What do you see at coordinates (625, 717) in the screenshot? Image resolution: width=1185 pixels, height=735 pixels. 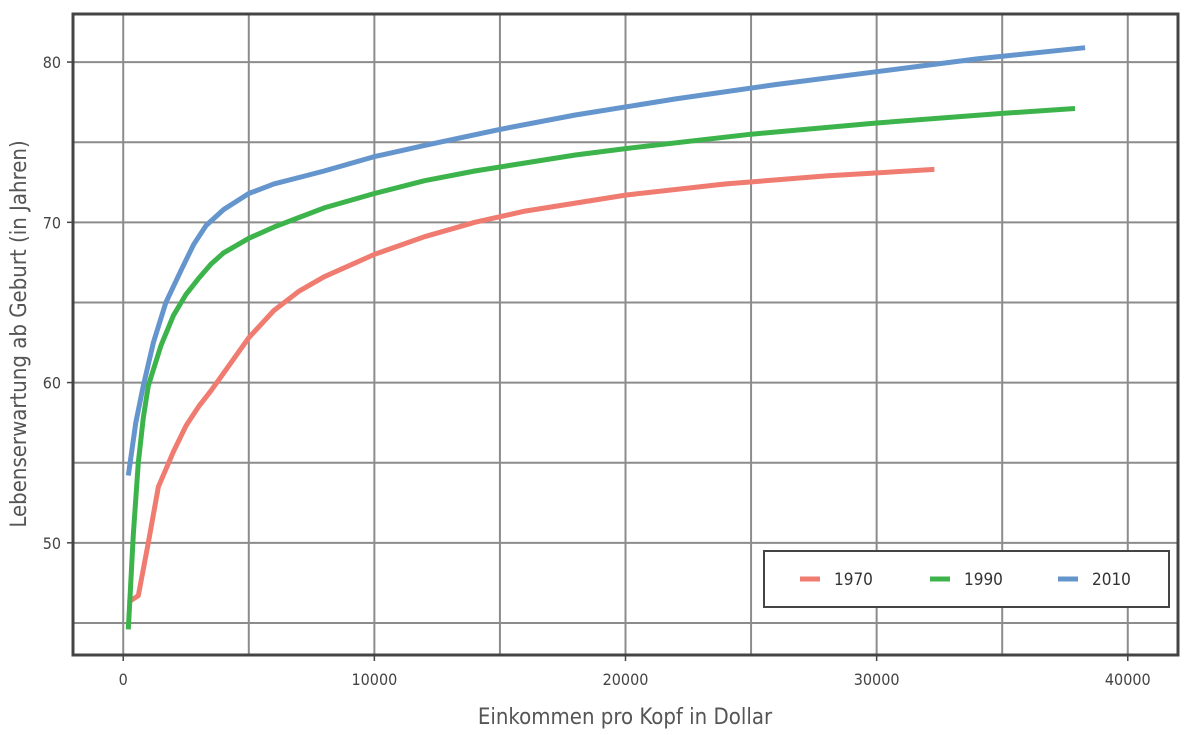 I see `x-axis-title: Einkommen pro Kopf in Dollar` at bounding box center [625, 717].